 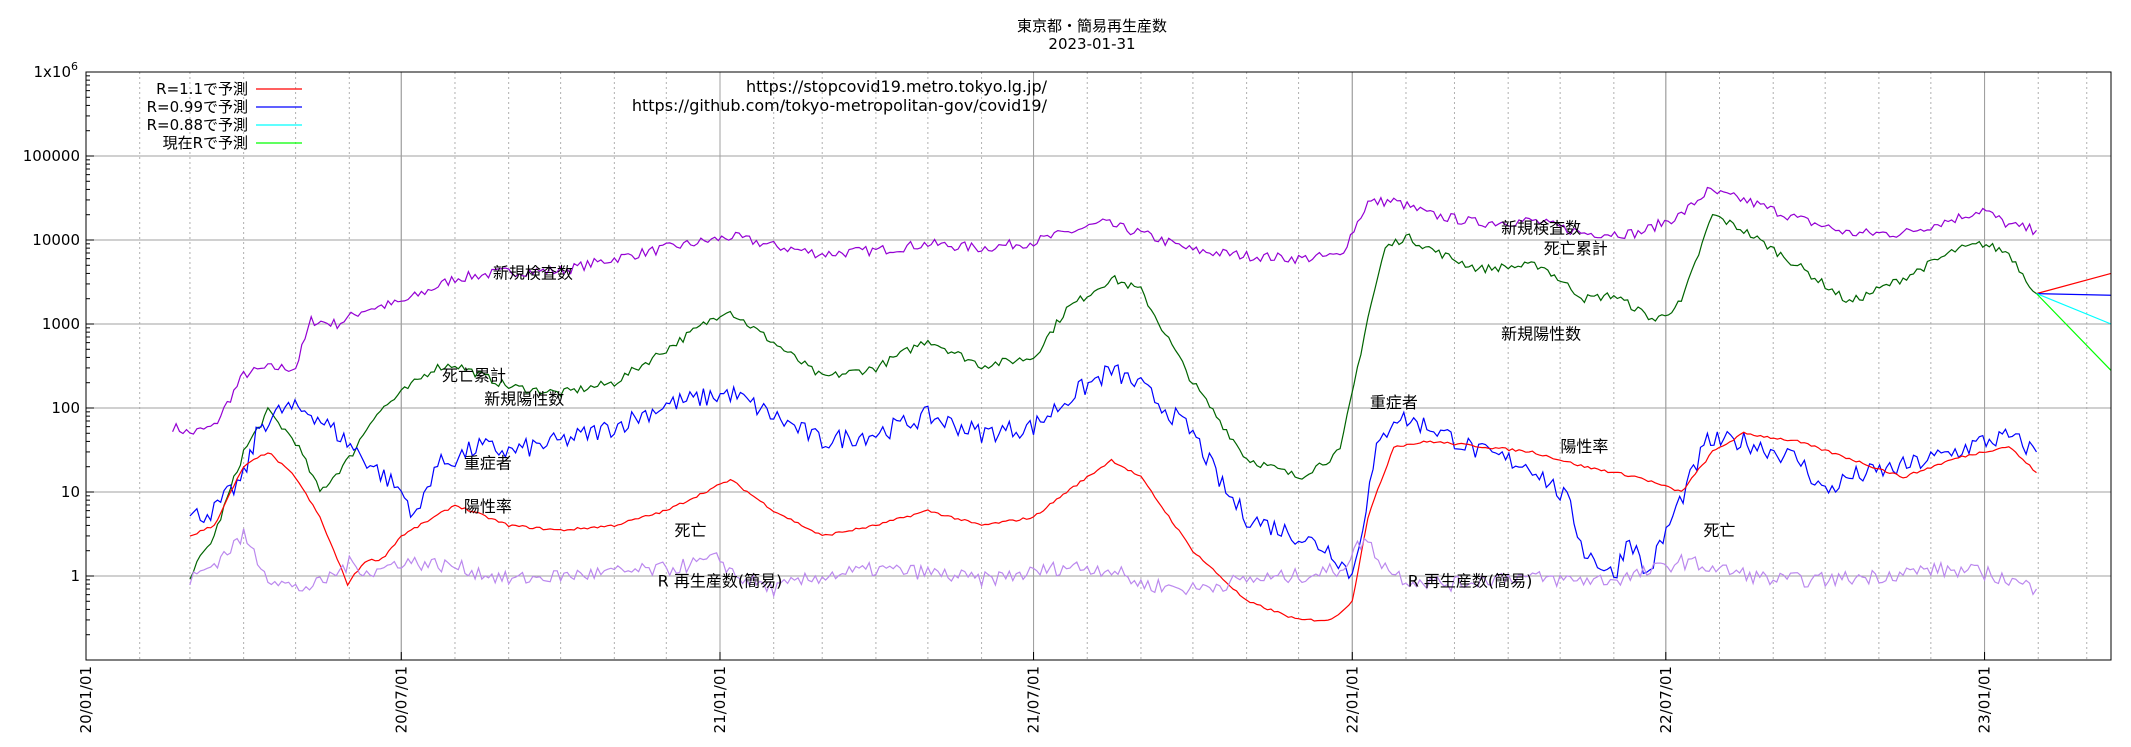 What do you see at coordinates (86, 699) in the screenshot?
I see `x-tick-label: 20/01/01` at bounding box center [86, 699].